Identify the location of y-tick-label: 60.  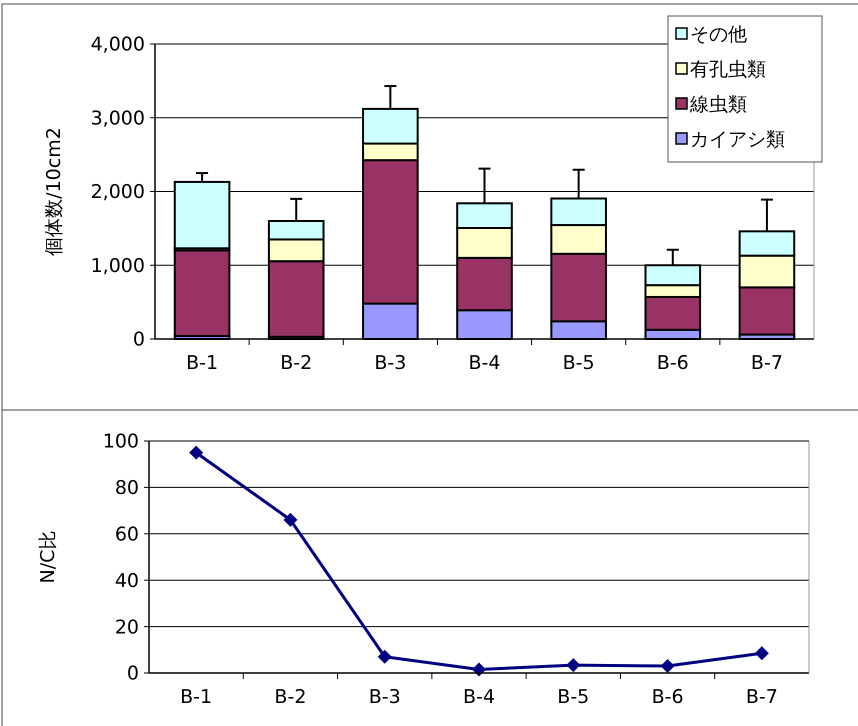
(126, 534).